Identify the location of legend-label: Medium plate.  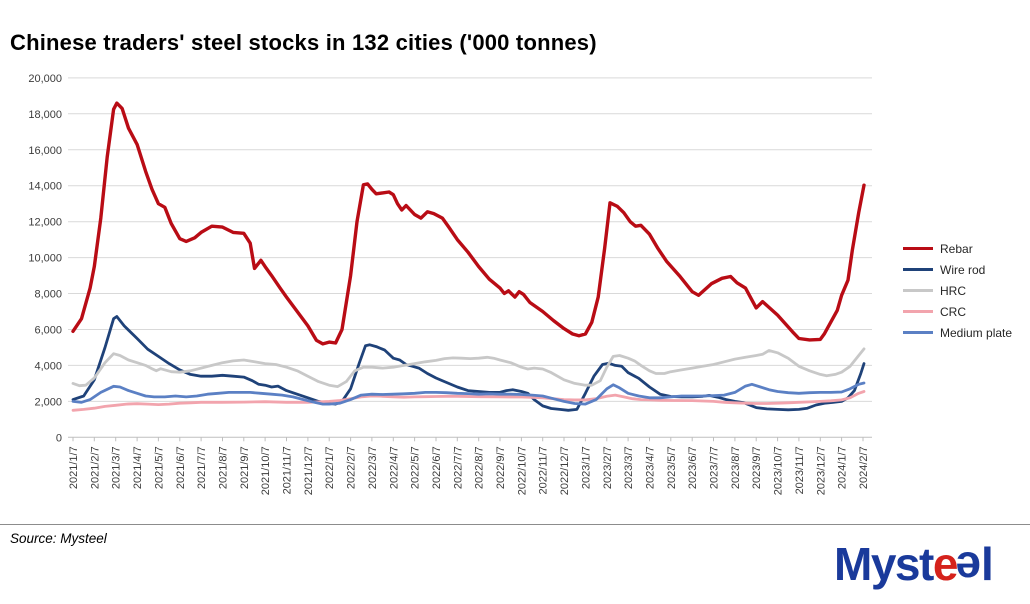
(976, 332).